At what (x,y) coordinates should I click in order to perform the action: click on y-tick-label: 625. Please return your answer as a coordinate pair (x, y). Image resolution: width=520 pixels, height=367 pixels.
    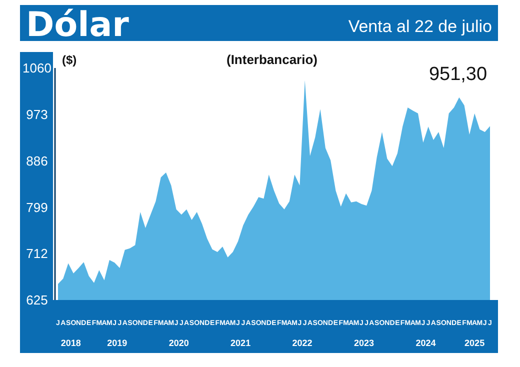
    Looking at the image, I should click on (37, 300).